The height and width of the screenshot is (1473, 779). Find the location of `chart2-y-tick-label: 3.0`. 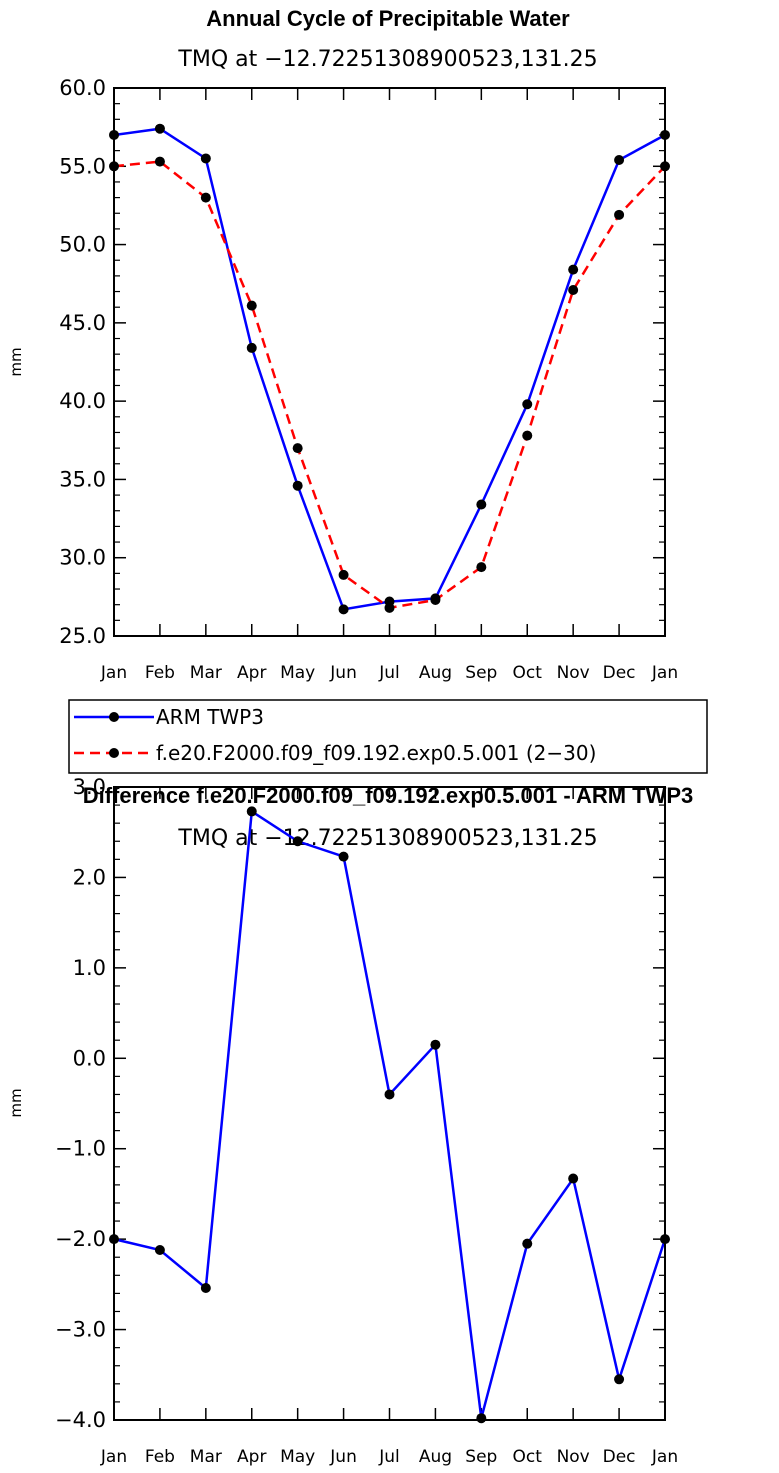

chart2-y-tick-label: 3.0 is located at coordinates (89, 787).